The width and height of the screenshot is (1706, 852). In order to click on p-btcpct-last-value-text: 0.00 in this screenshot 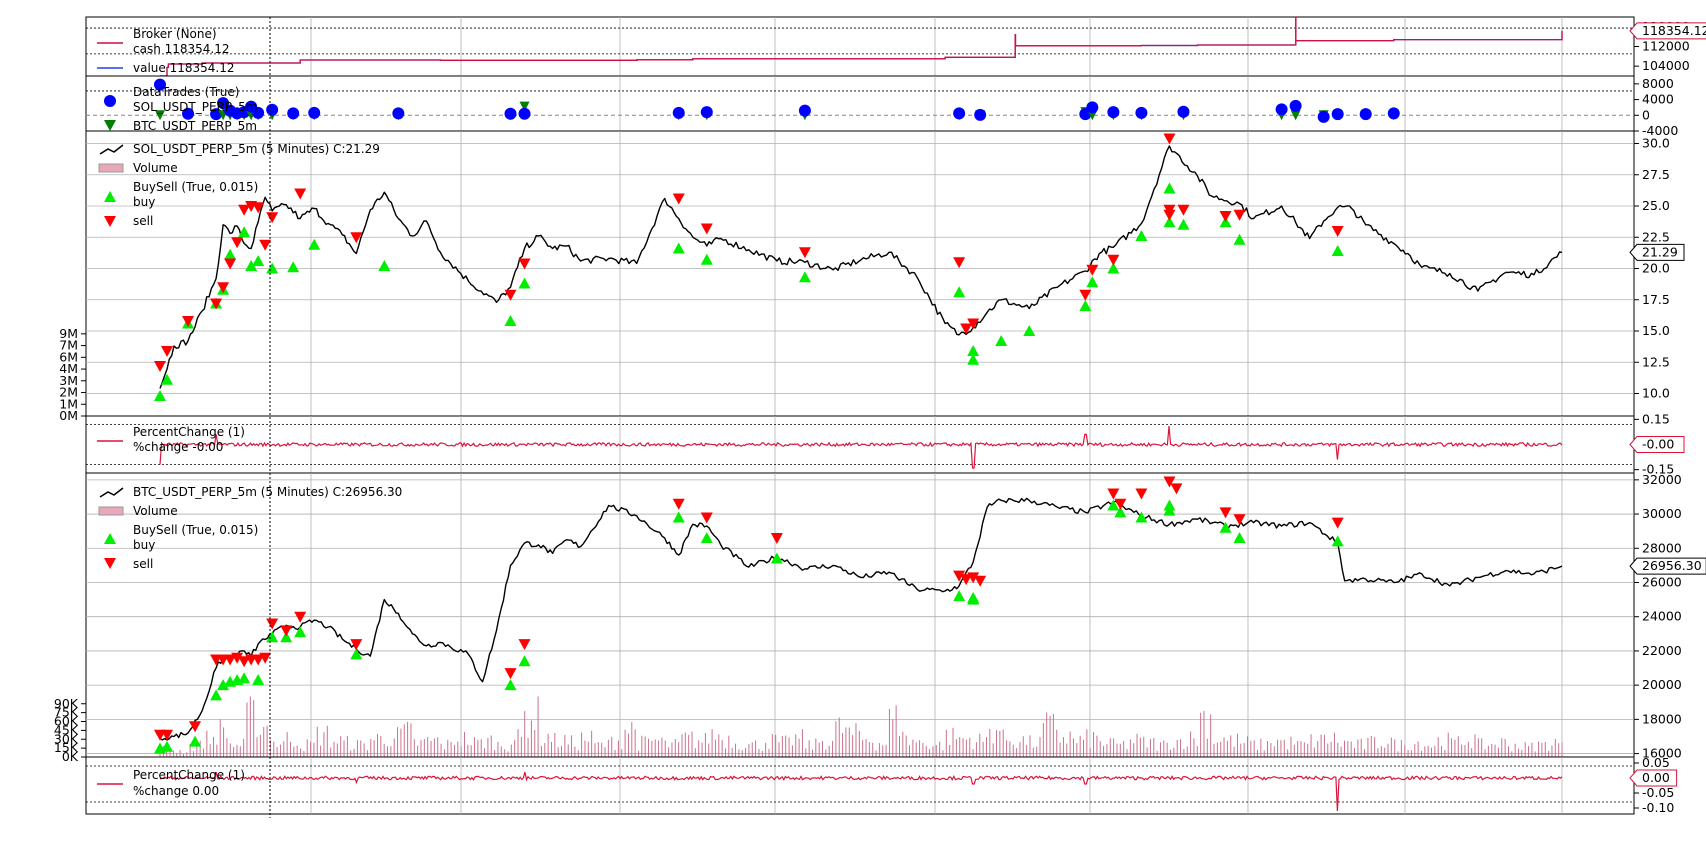, I will do `click(1656, 777)`.